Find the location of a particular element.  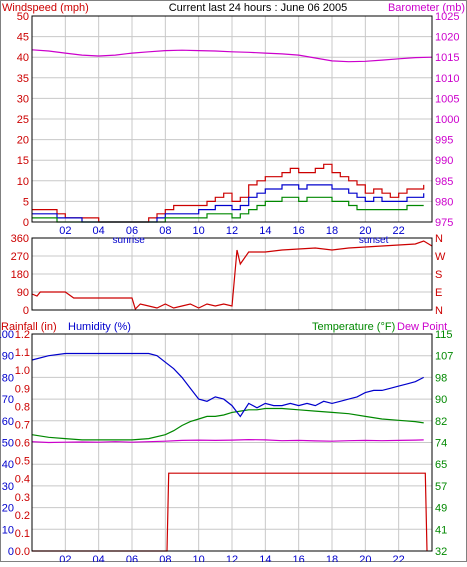

humidity-tick-label: 0 is located at coordinates (11, 552).